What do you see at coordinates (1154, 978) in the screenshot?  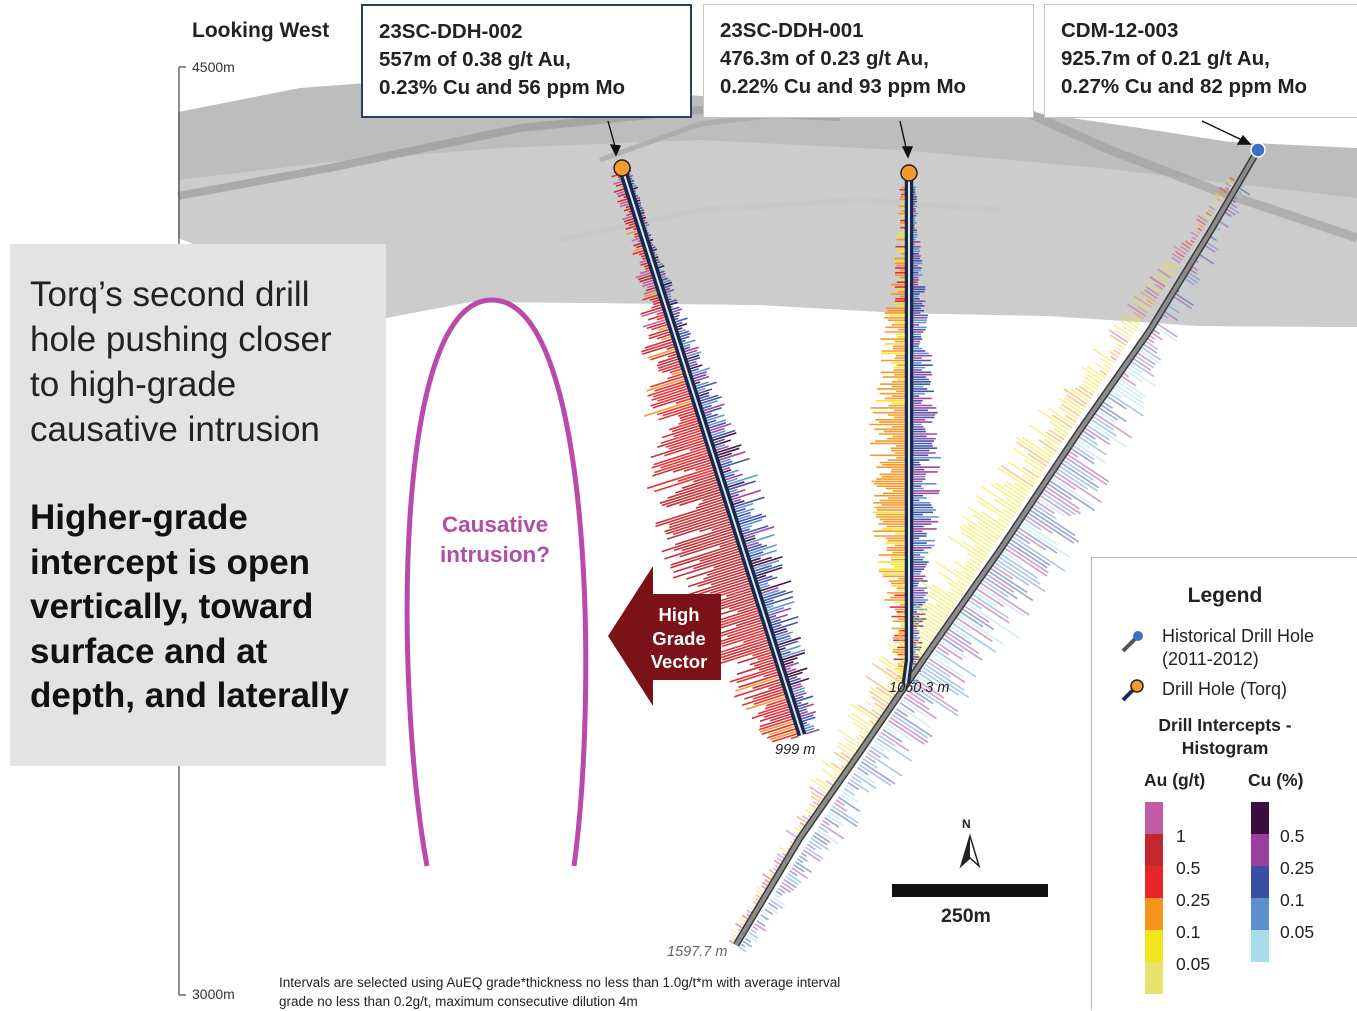 I see `au-swatch-low` at bounding box center [1154, 978].